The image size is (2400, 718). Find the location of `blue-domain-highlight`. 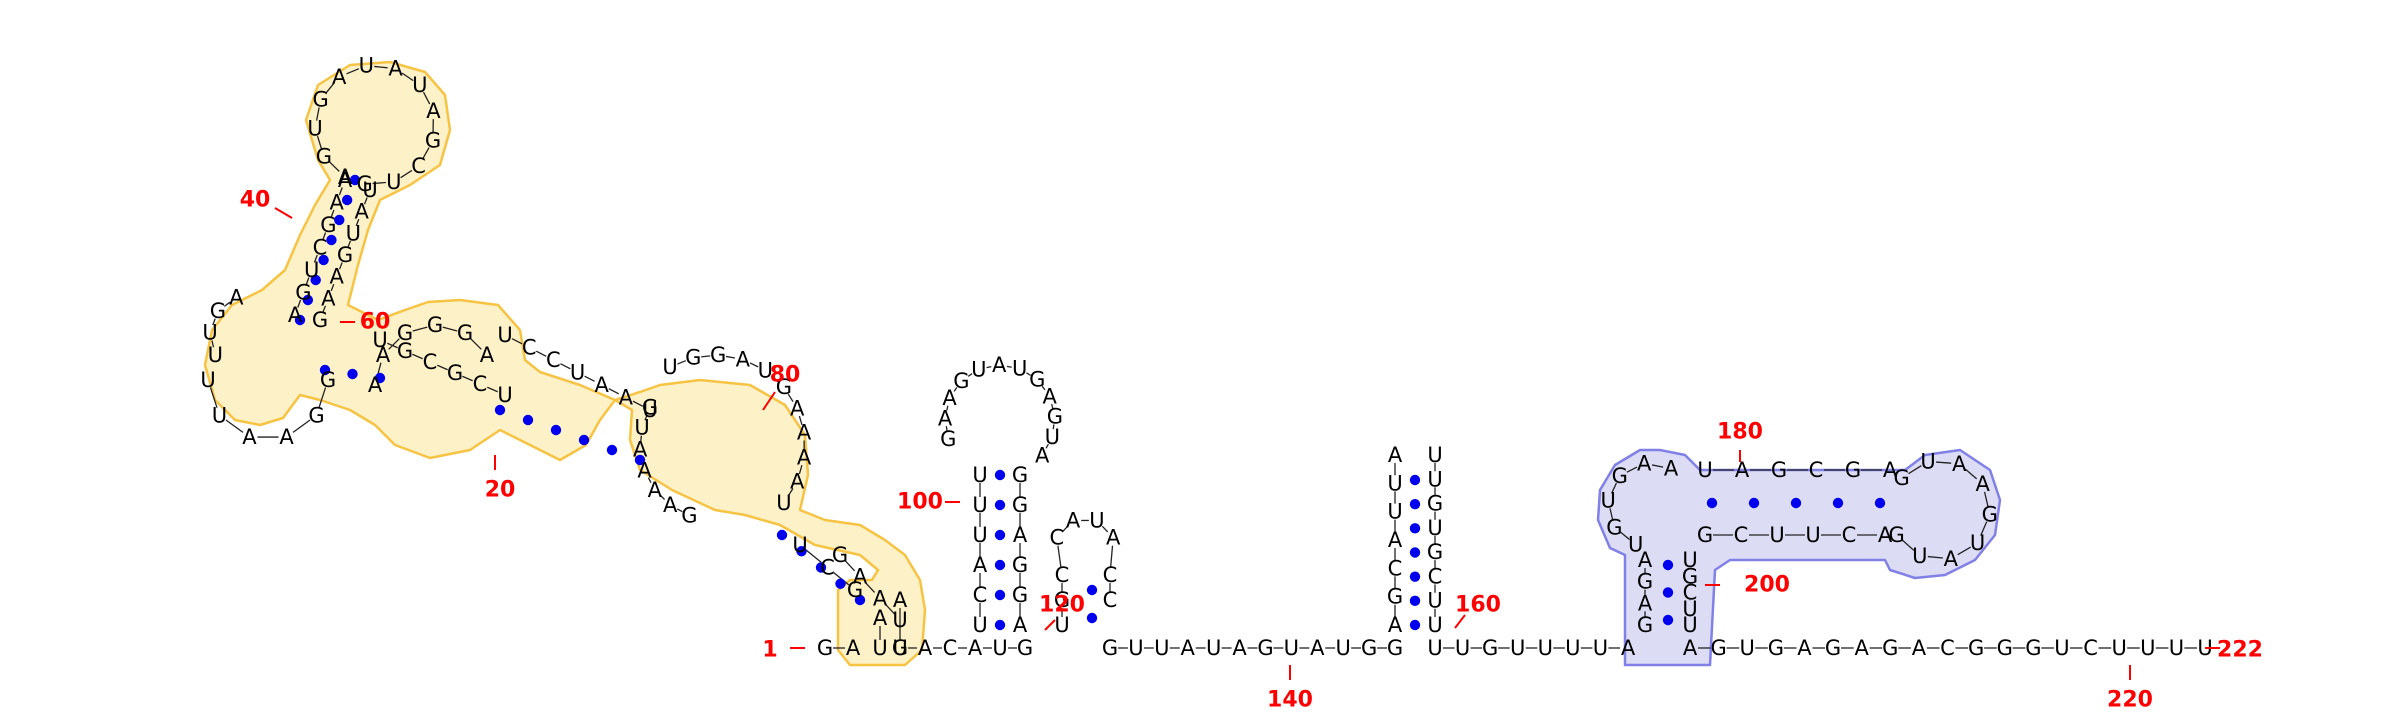

blue-domain-highlight is located at coordinates (1799, 557).